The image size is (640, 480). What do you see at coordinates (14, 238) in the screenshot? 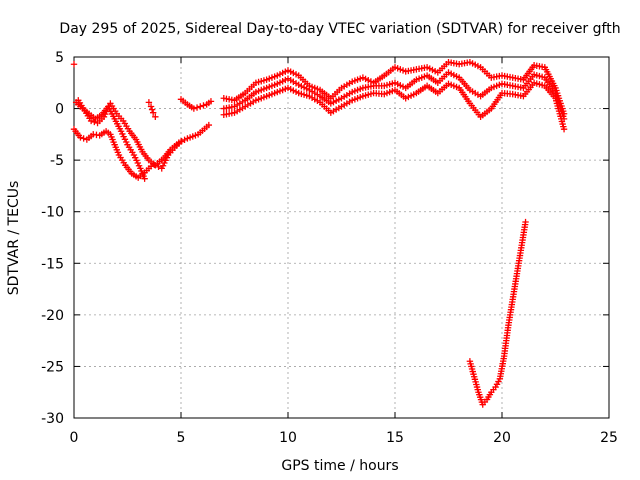
I see `y-axis-title: SDTVAR / TECUs` at bounding box center [14, 238].